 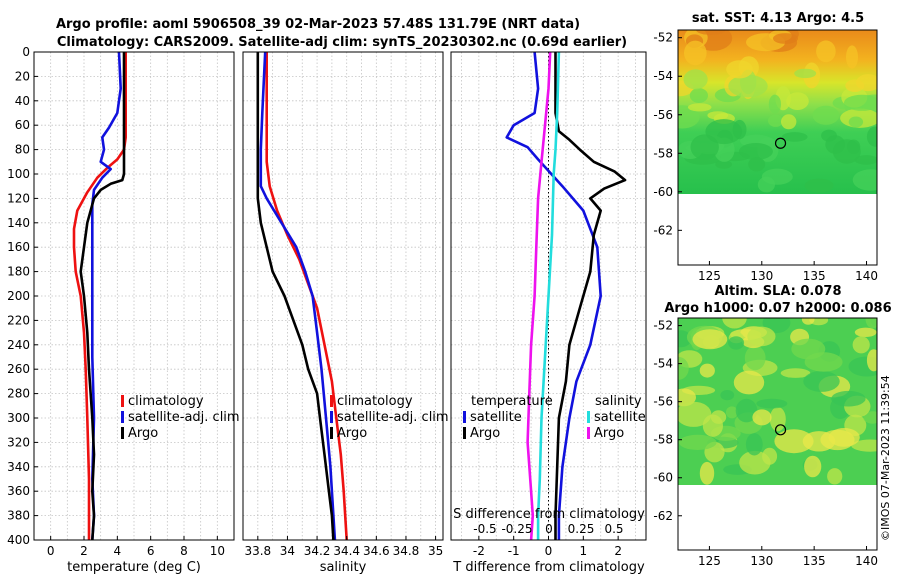 What do you see at coordinates (778, 18) in the screenshot?
I see `sst-map-title: sat. SST: 4.13 Argo: 4.5` at bounding box center [778, 18].